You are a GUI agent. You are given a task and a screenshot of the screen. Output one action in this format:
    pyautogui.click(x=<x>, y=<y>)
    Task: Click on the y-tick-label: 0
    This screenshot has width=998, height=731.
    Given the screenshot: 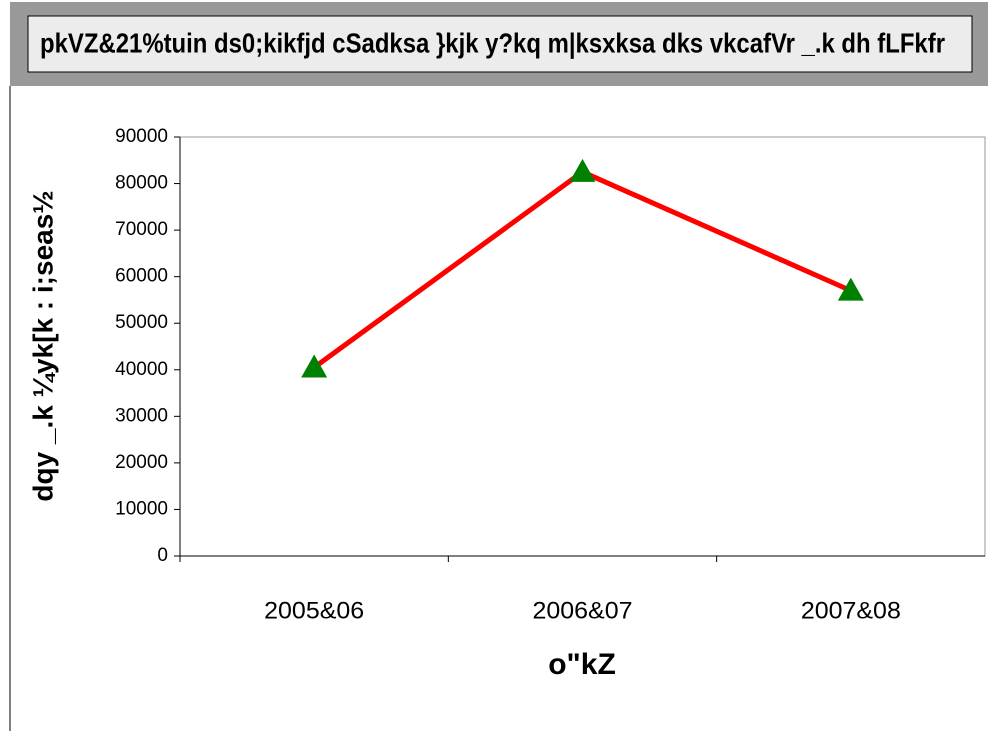 What is the action you would take?
    pyautogui.click(x=162, y=555)
    